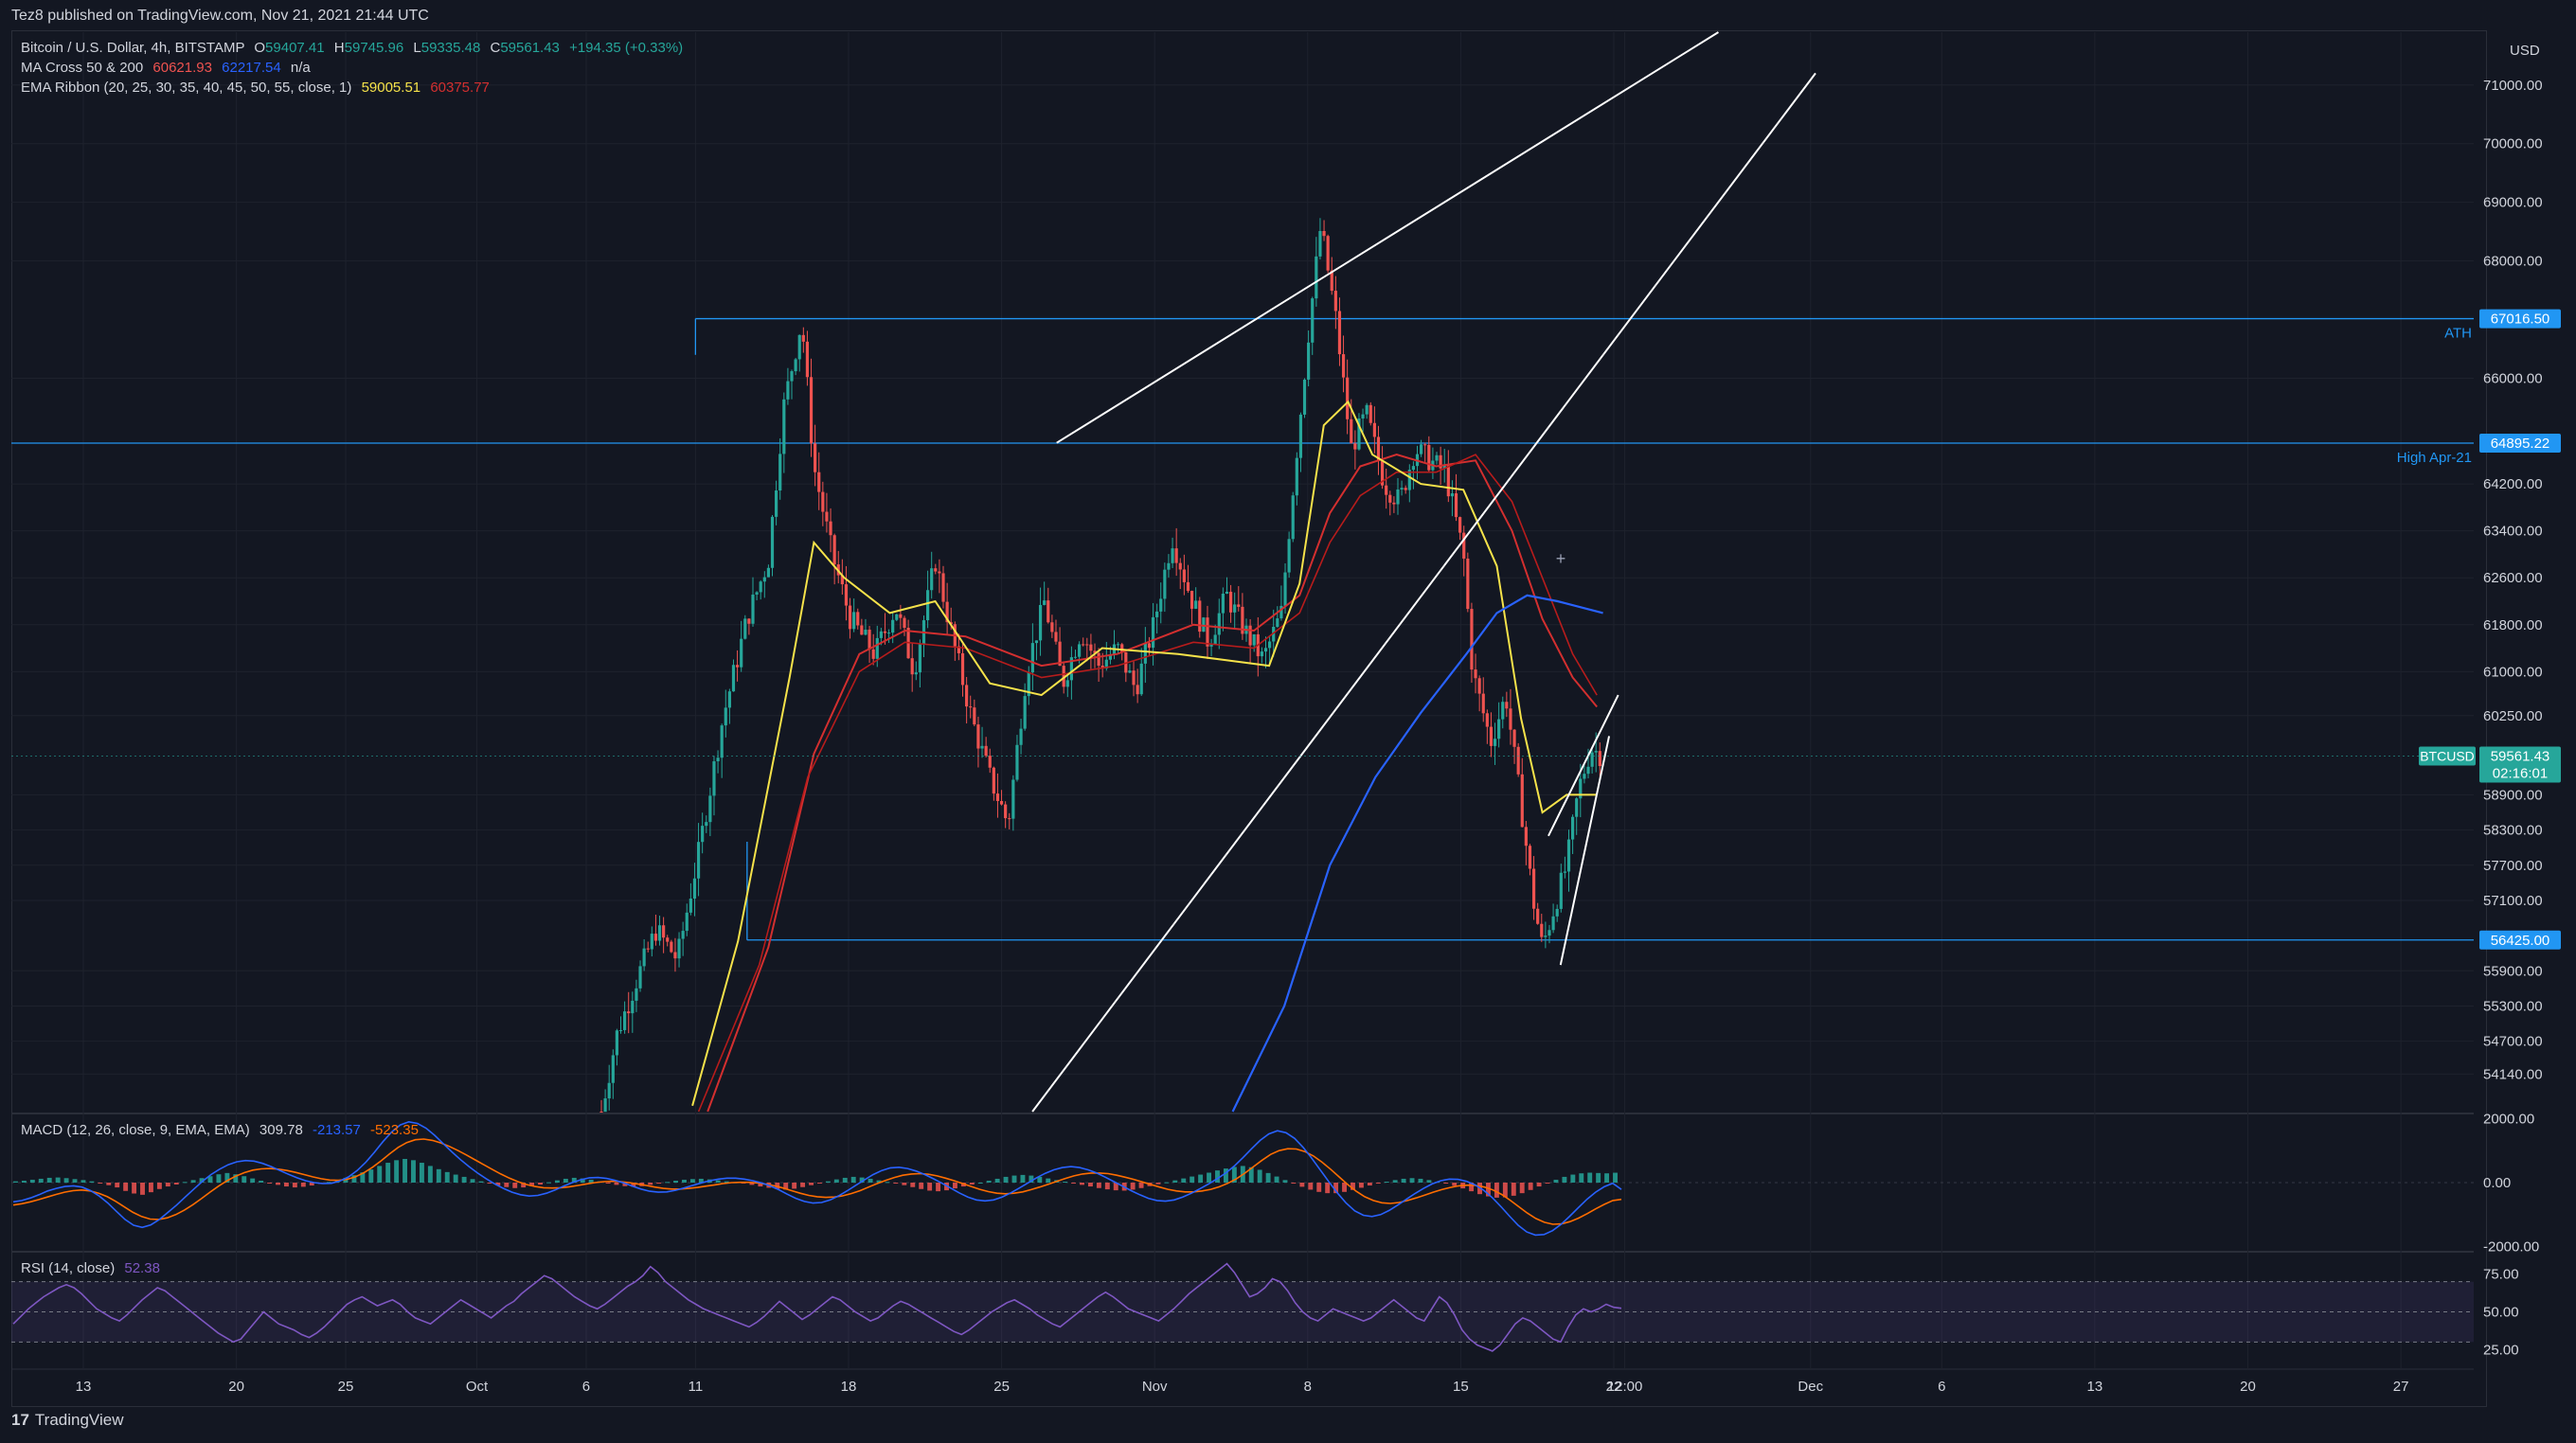 The image size is (2576, 1443). Describe the element at coordinates (586, 1387) in the screenshot. I see `x-tick-label: 6` at that location.